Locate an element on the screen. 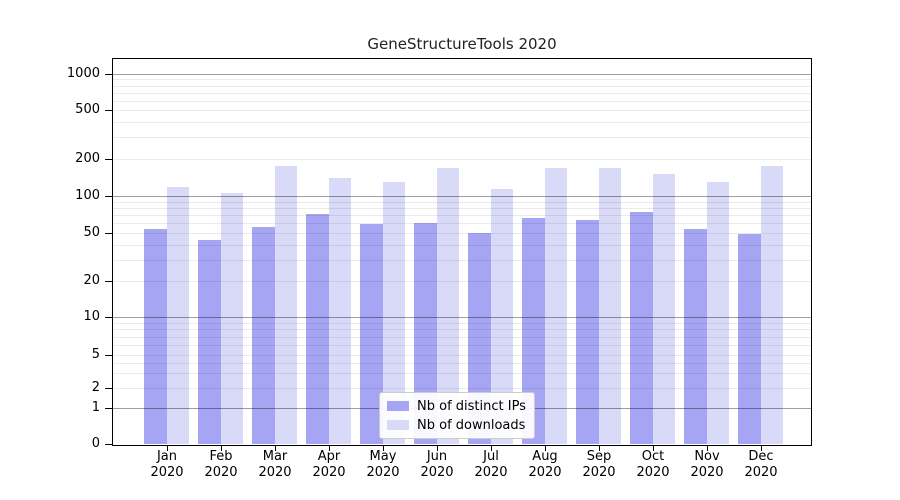 The image size is (900, 500). x-tick-month: Jan is located at coordinates (167, 456).